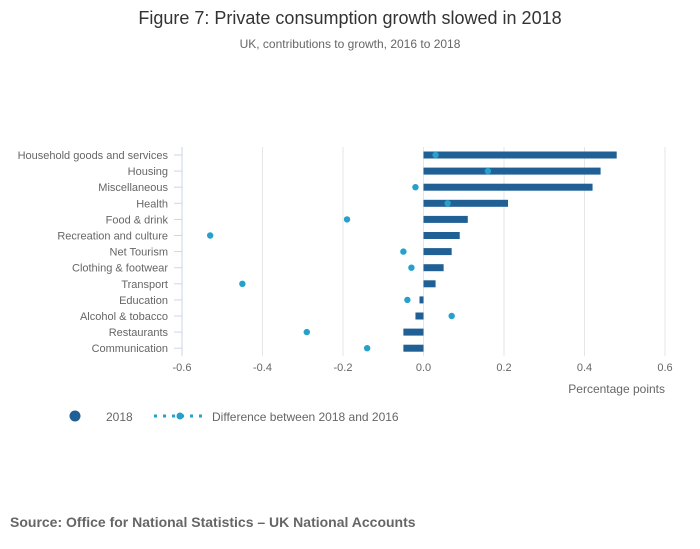 Image resolution: width=700 pixels, height=549 pixels. Describe the element at coordinates (144, 285) in the screenshot. I see `category-label: Transport` at that location.